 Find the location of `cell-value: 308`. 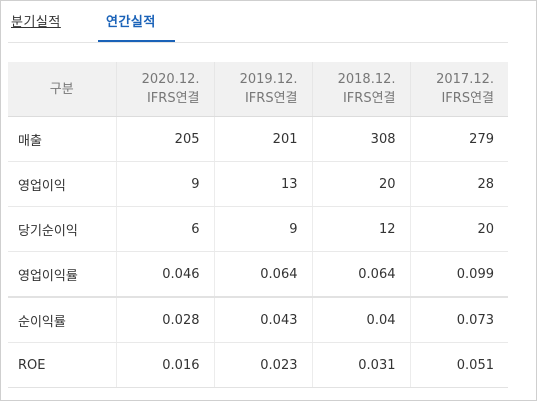

cell-value: 308 is located at coordinates (360, 139).